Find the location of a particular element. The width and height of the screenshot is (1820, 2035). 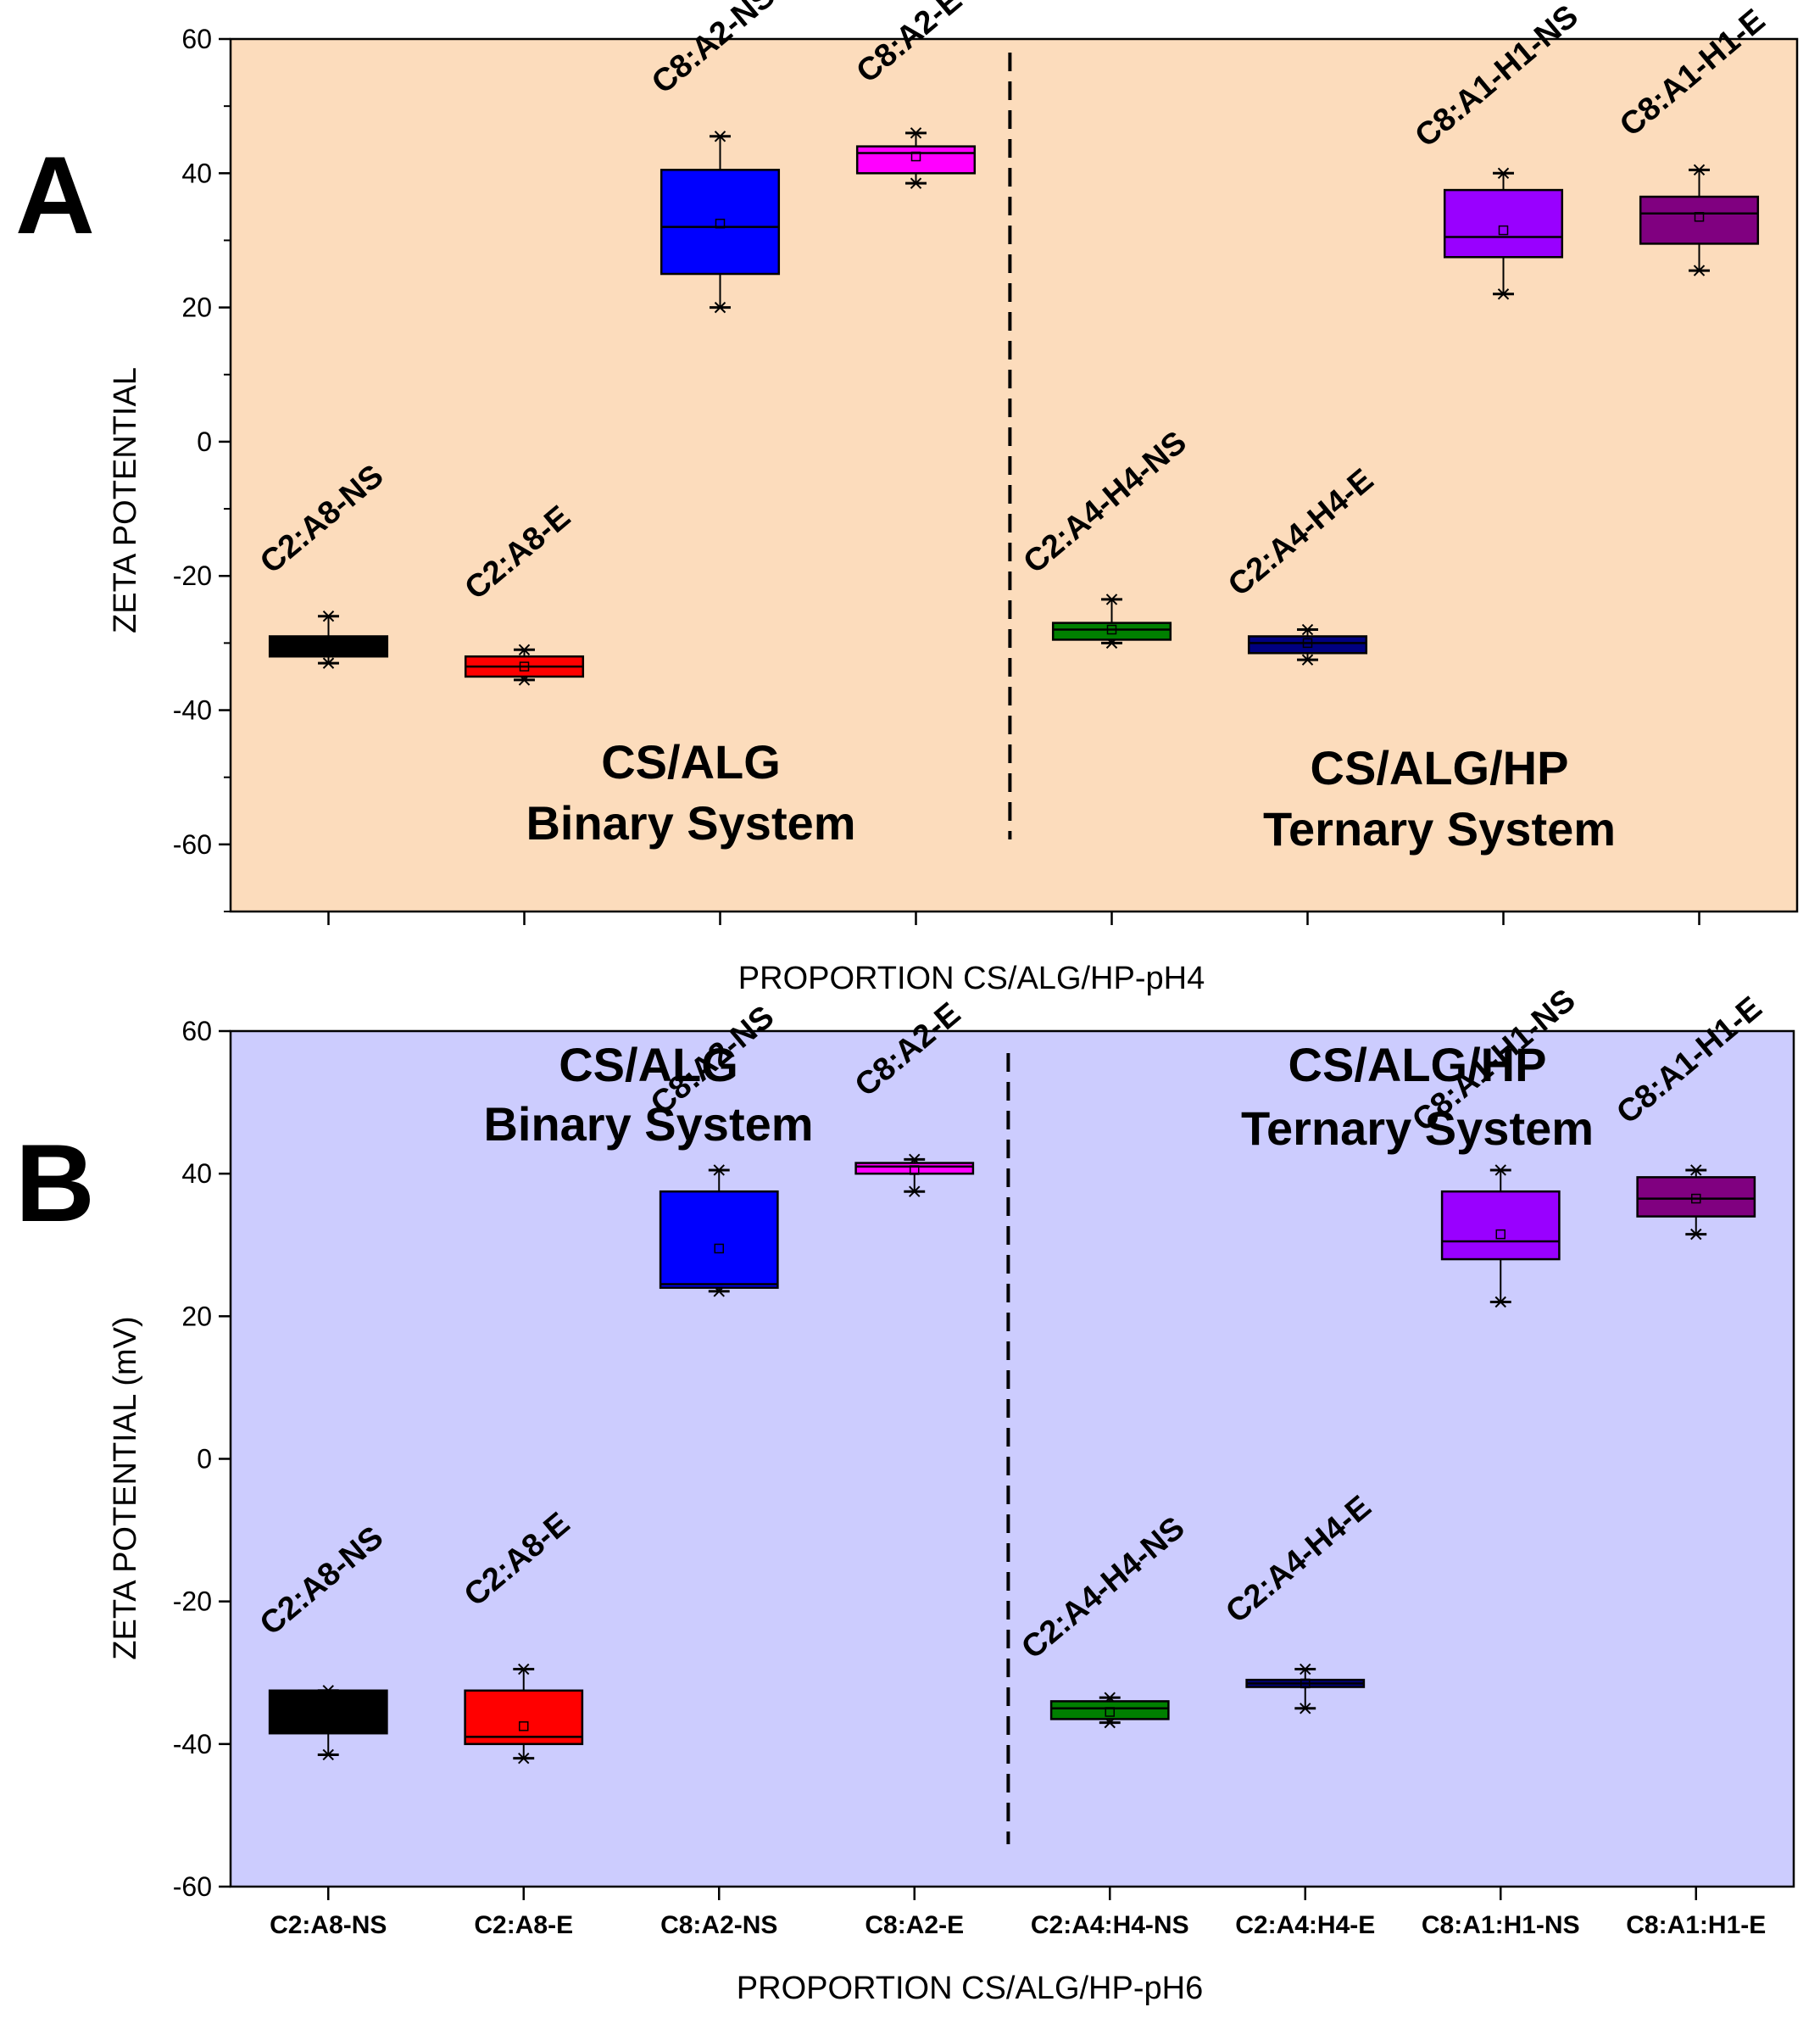

x-category-label: C2:A4:H4-NS is located at coordinates (1110, 1925).